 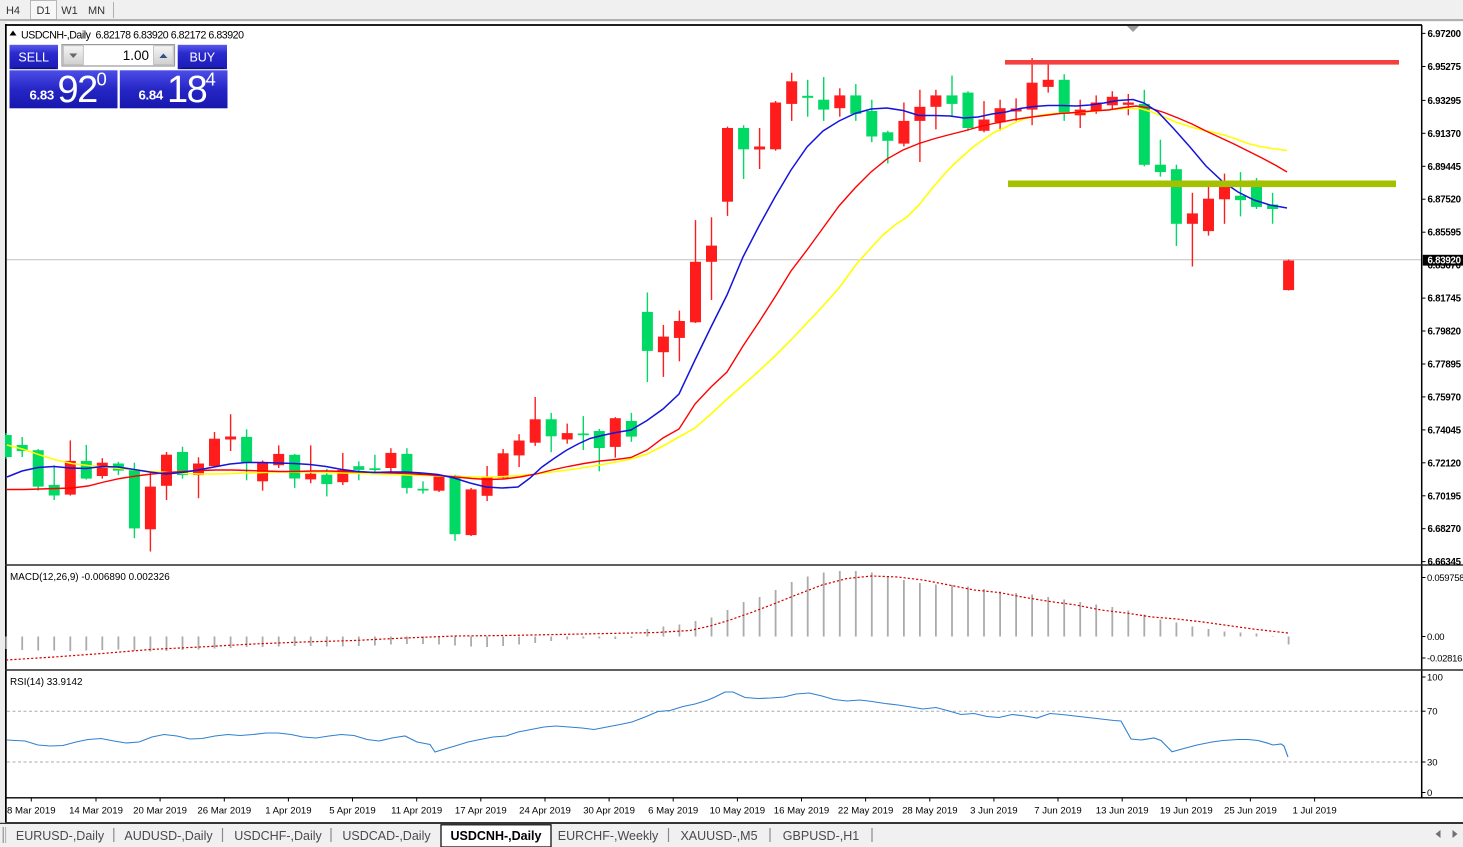 I want to click on svg-text: 4, so click(x=211, y=79).